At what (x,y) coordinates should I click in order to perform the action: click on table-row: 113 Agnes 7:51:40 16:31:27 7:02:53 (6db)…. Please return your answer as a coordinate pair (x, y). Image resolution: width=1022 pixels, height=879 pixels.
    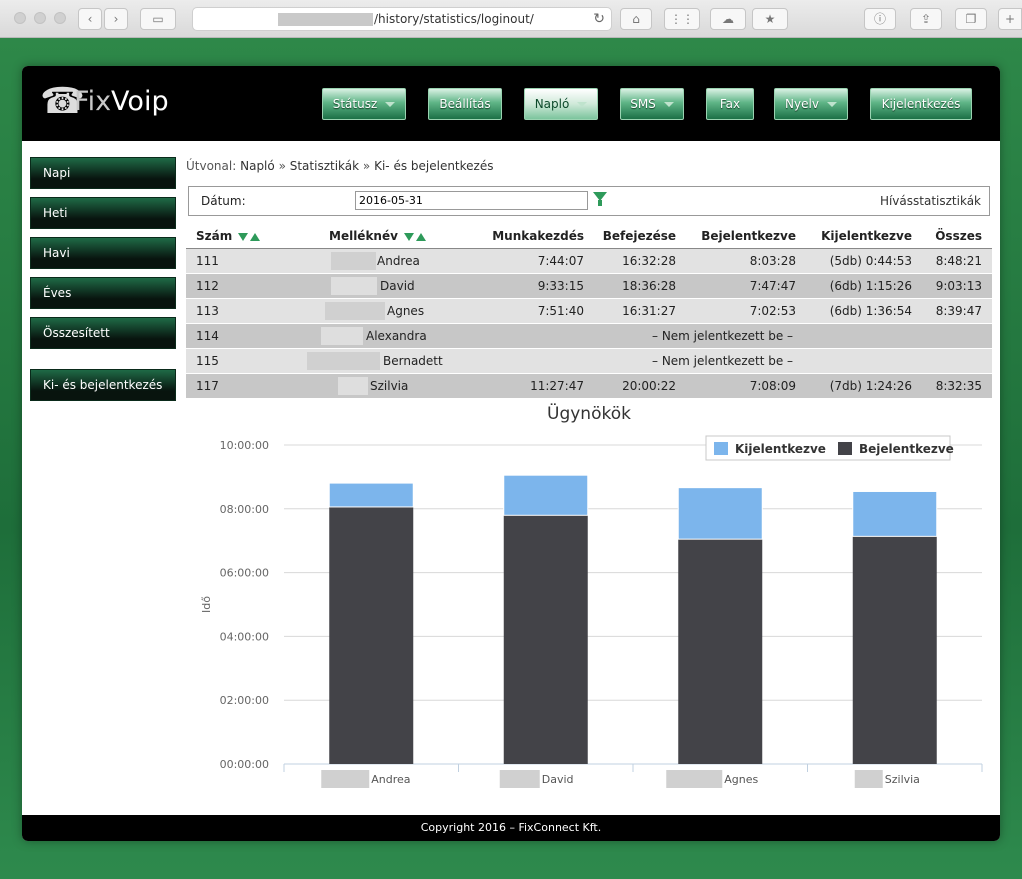
    Looking at the image, I should click on (589, 311).